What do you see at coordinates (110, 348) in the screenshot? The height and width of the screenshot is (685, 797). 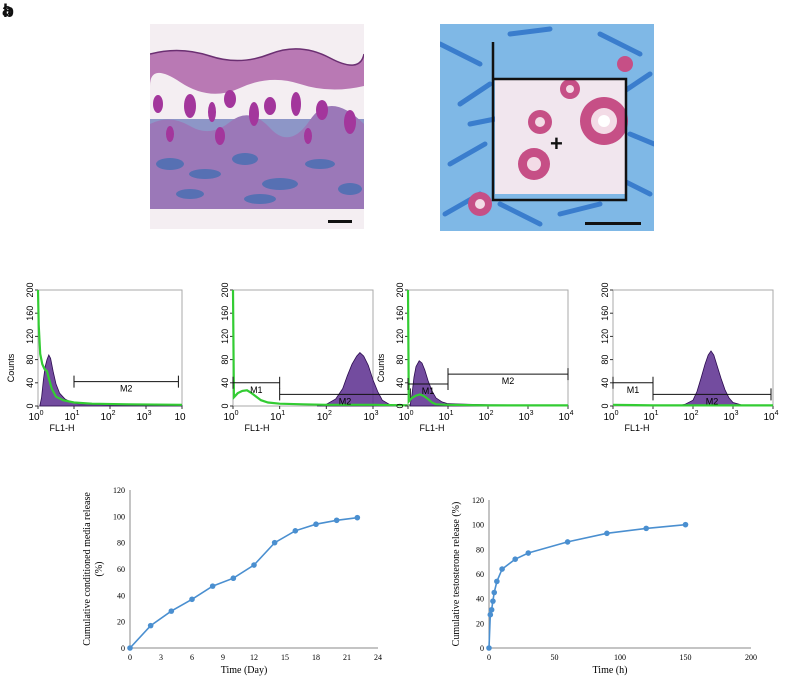 I see `plot-frame` at bounding box center [110, 348].